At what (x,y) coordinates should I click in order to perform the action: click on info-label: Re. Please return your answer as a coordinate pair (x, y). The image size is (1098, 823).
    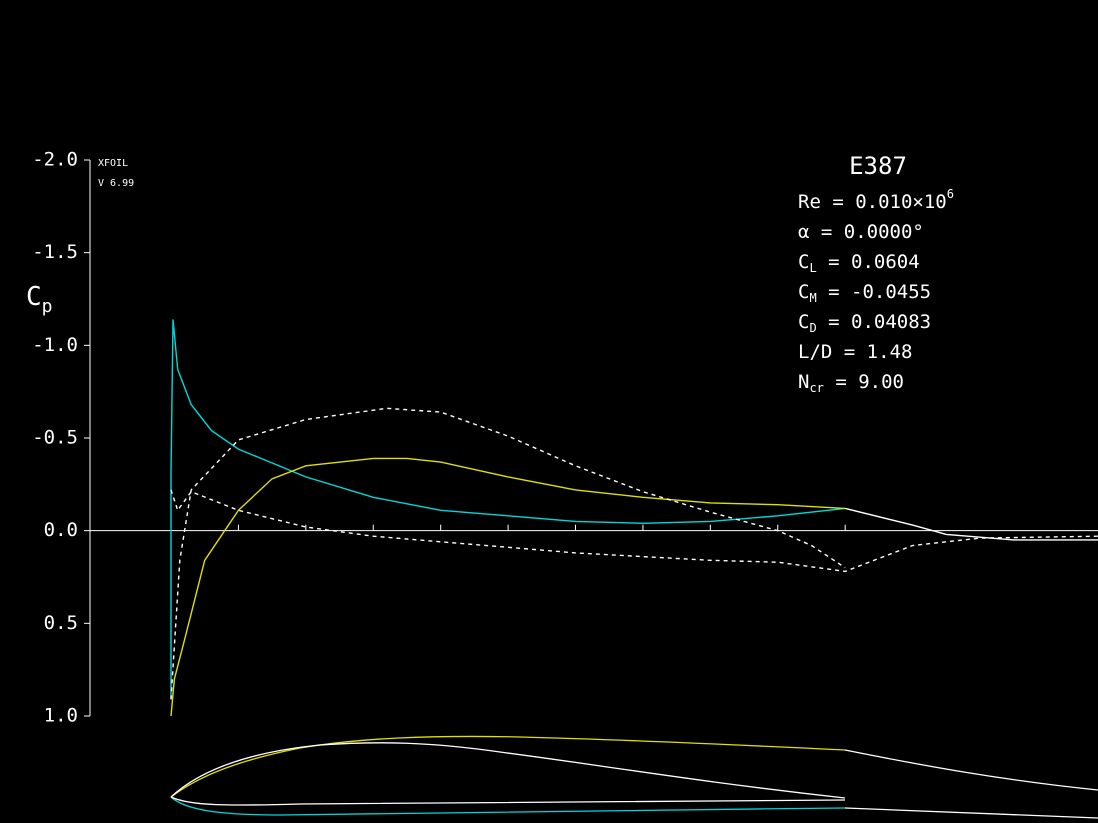
    Looking at the image, I should click on (809, 202).